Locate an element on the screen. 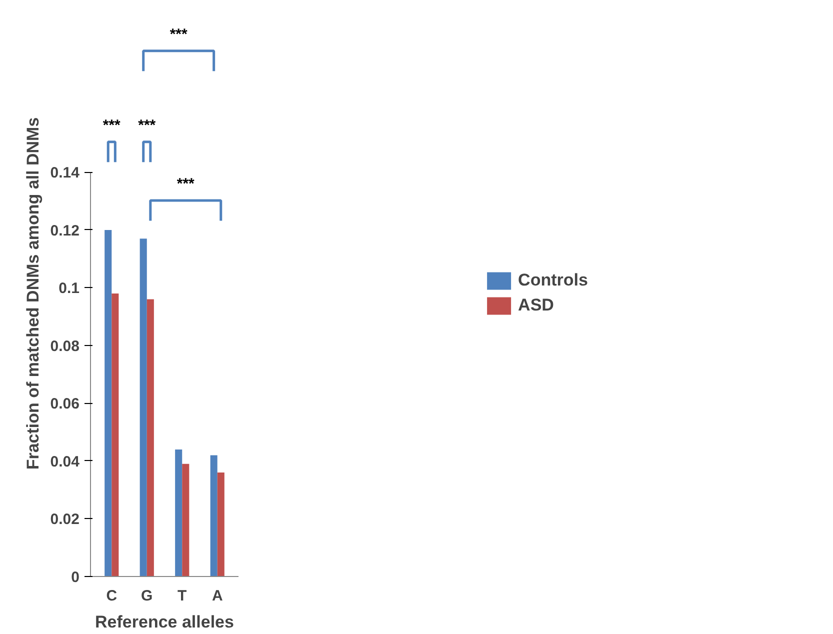  legend-label: ASD is located at coordinates (536, 306).